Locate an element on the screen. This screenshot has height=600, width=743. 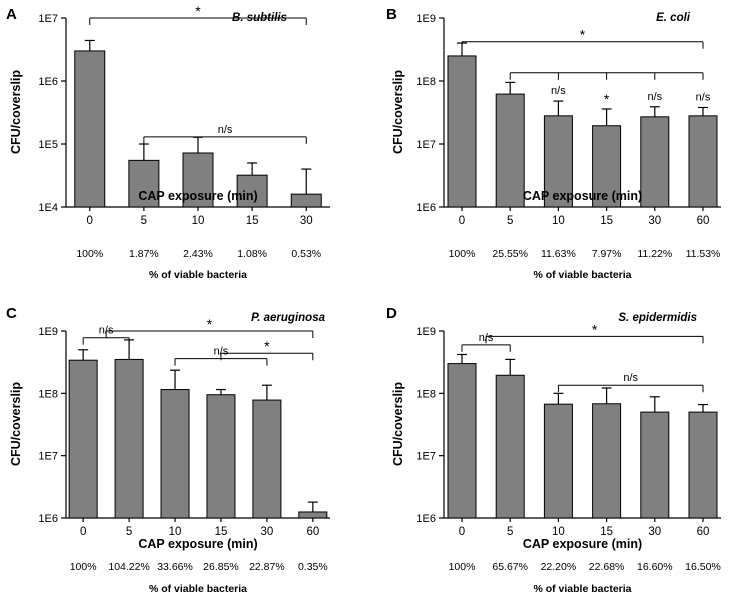
viability-value: 104.22% is located at coordinates (128, 567).